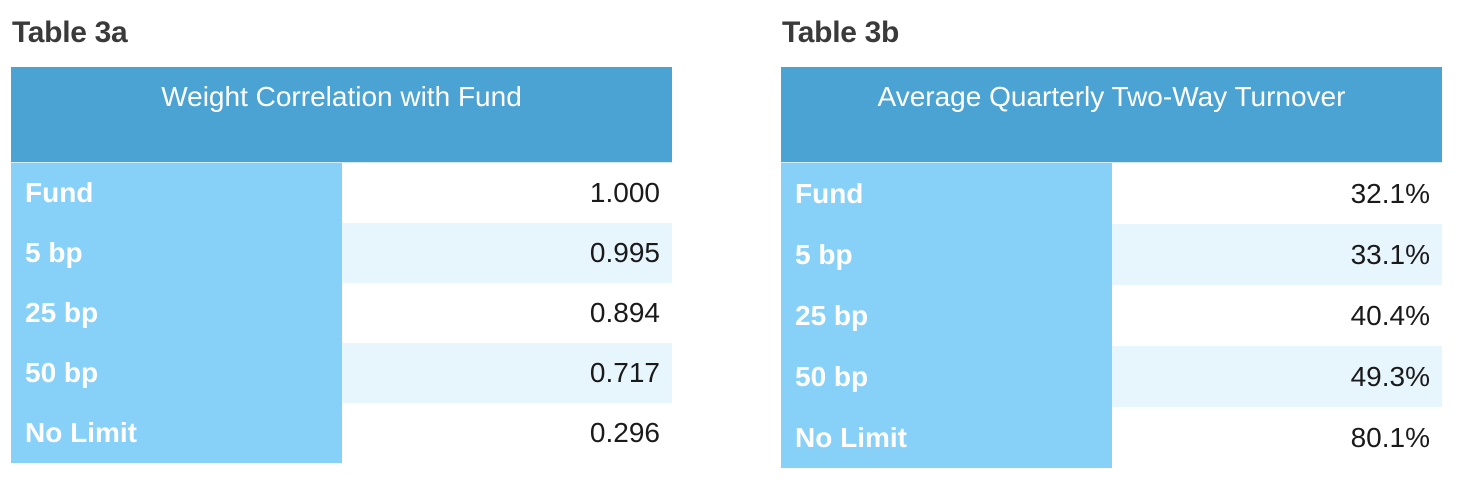 This screenshot has height=480, width=1460. I want to click on table-row: 5 bp 0.995, so click(341, 253).